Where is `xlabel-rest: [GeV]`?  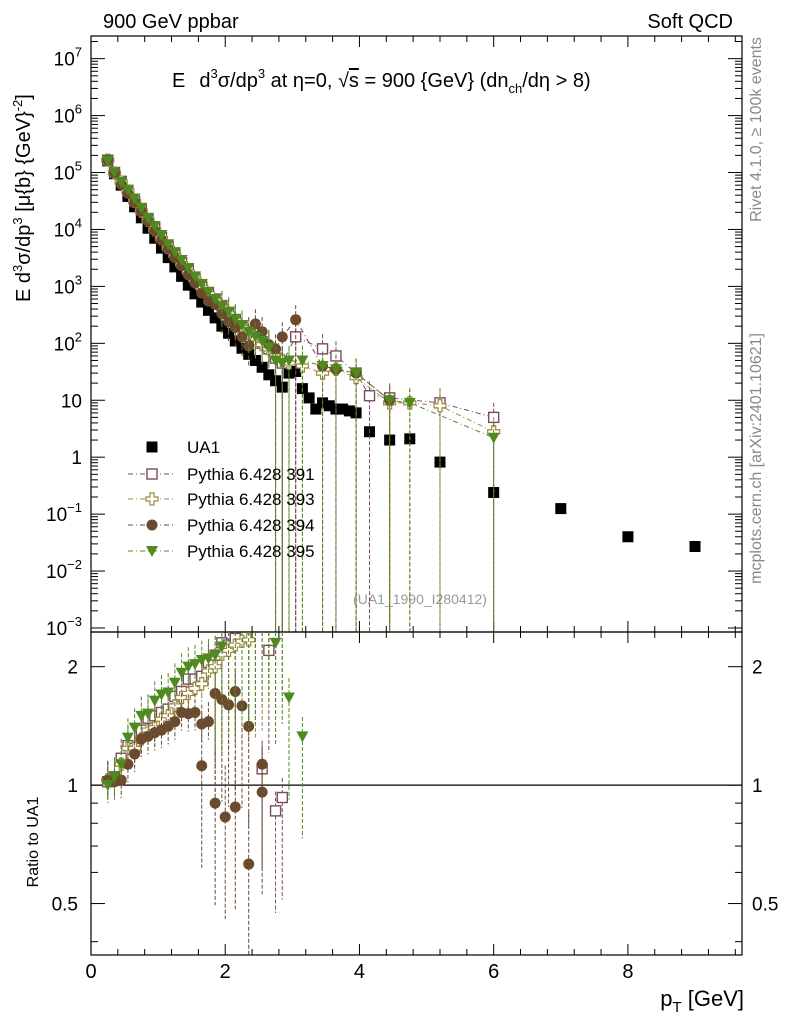 xlabel-rest: [GeV] is located at coordinates (713, 998).